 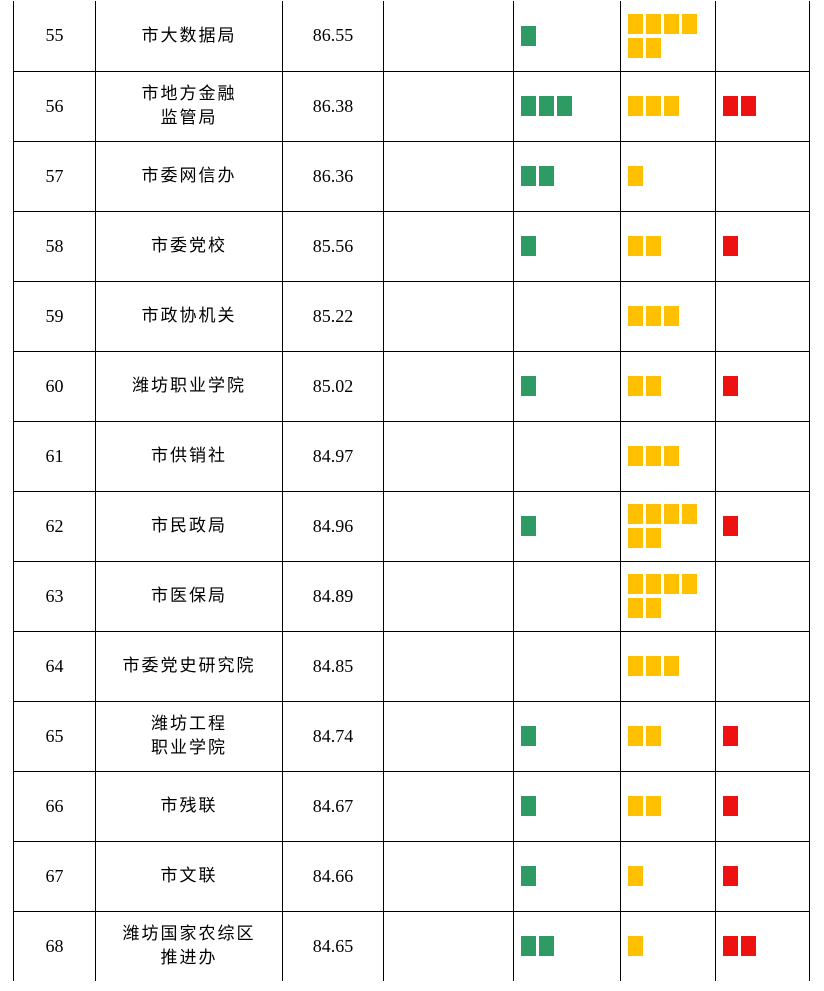 I want to click on unit-name-line: 市大数据局, so click(x=189, y=35).